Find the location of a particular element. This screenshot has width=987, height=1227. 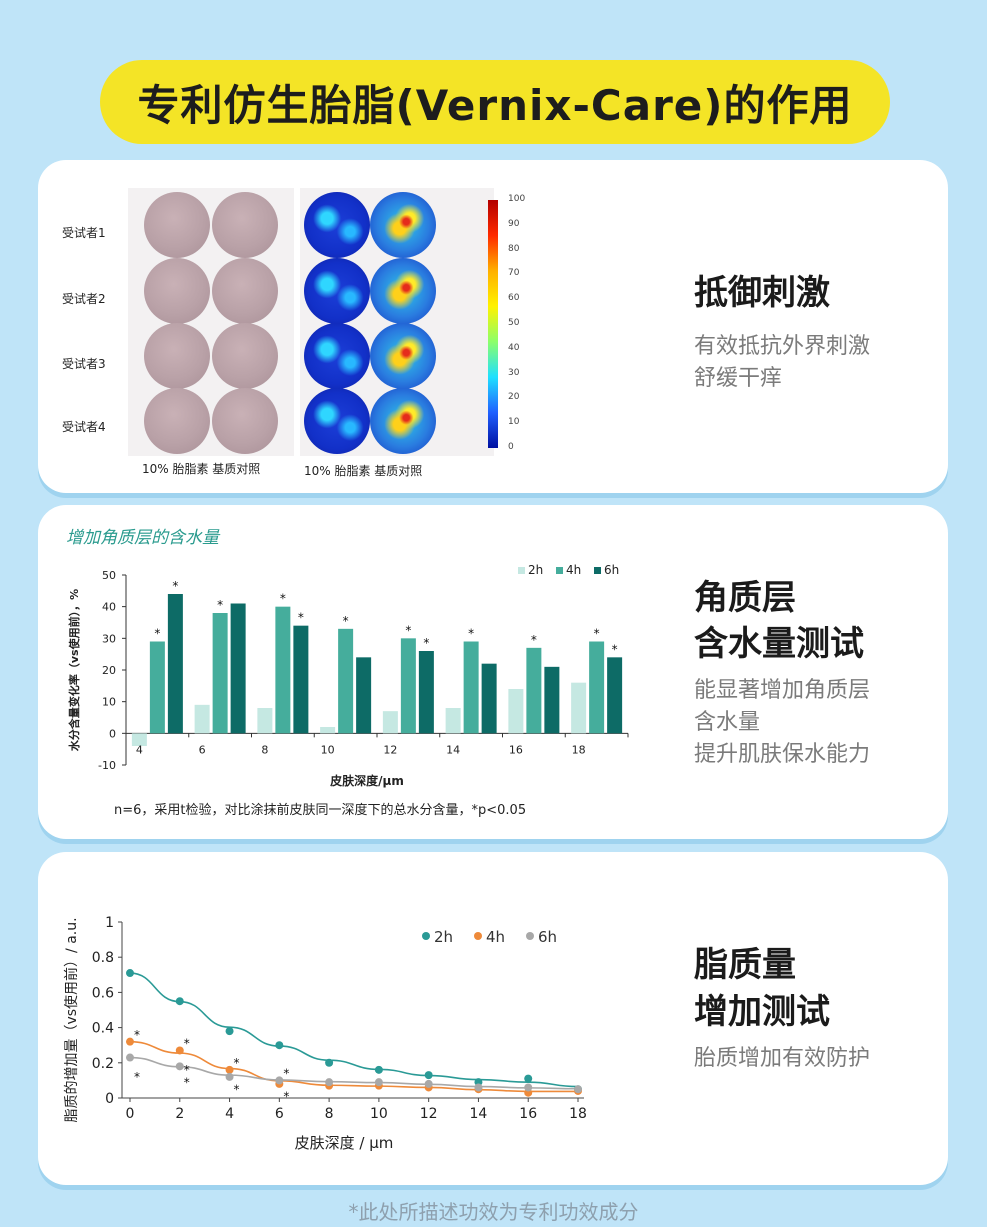

skin-sample-1-treated is located at coordinates (177, 225).